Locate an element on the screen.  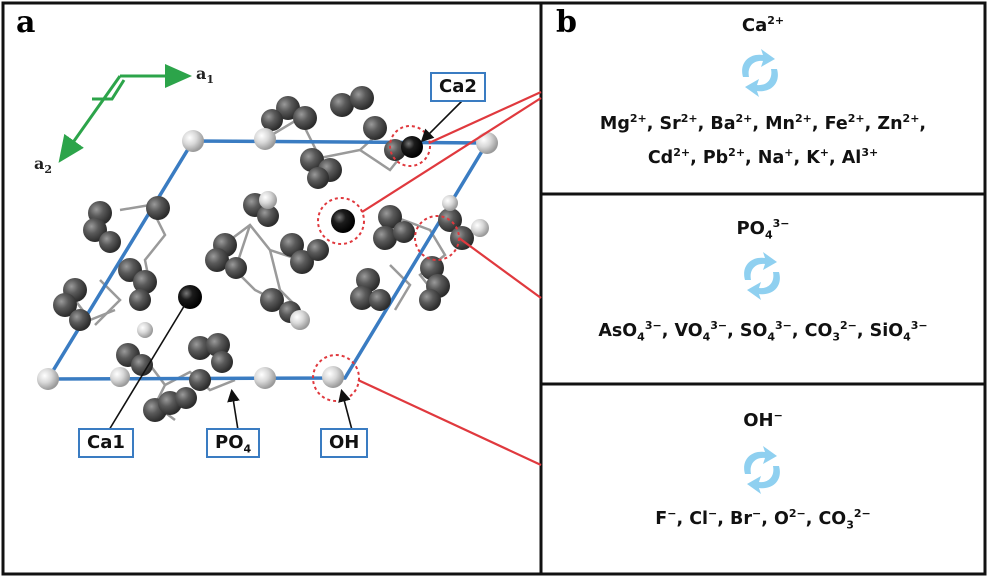
label-ca2: Ca2 is located at coordinates (458, 87).